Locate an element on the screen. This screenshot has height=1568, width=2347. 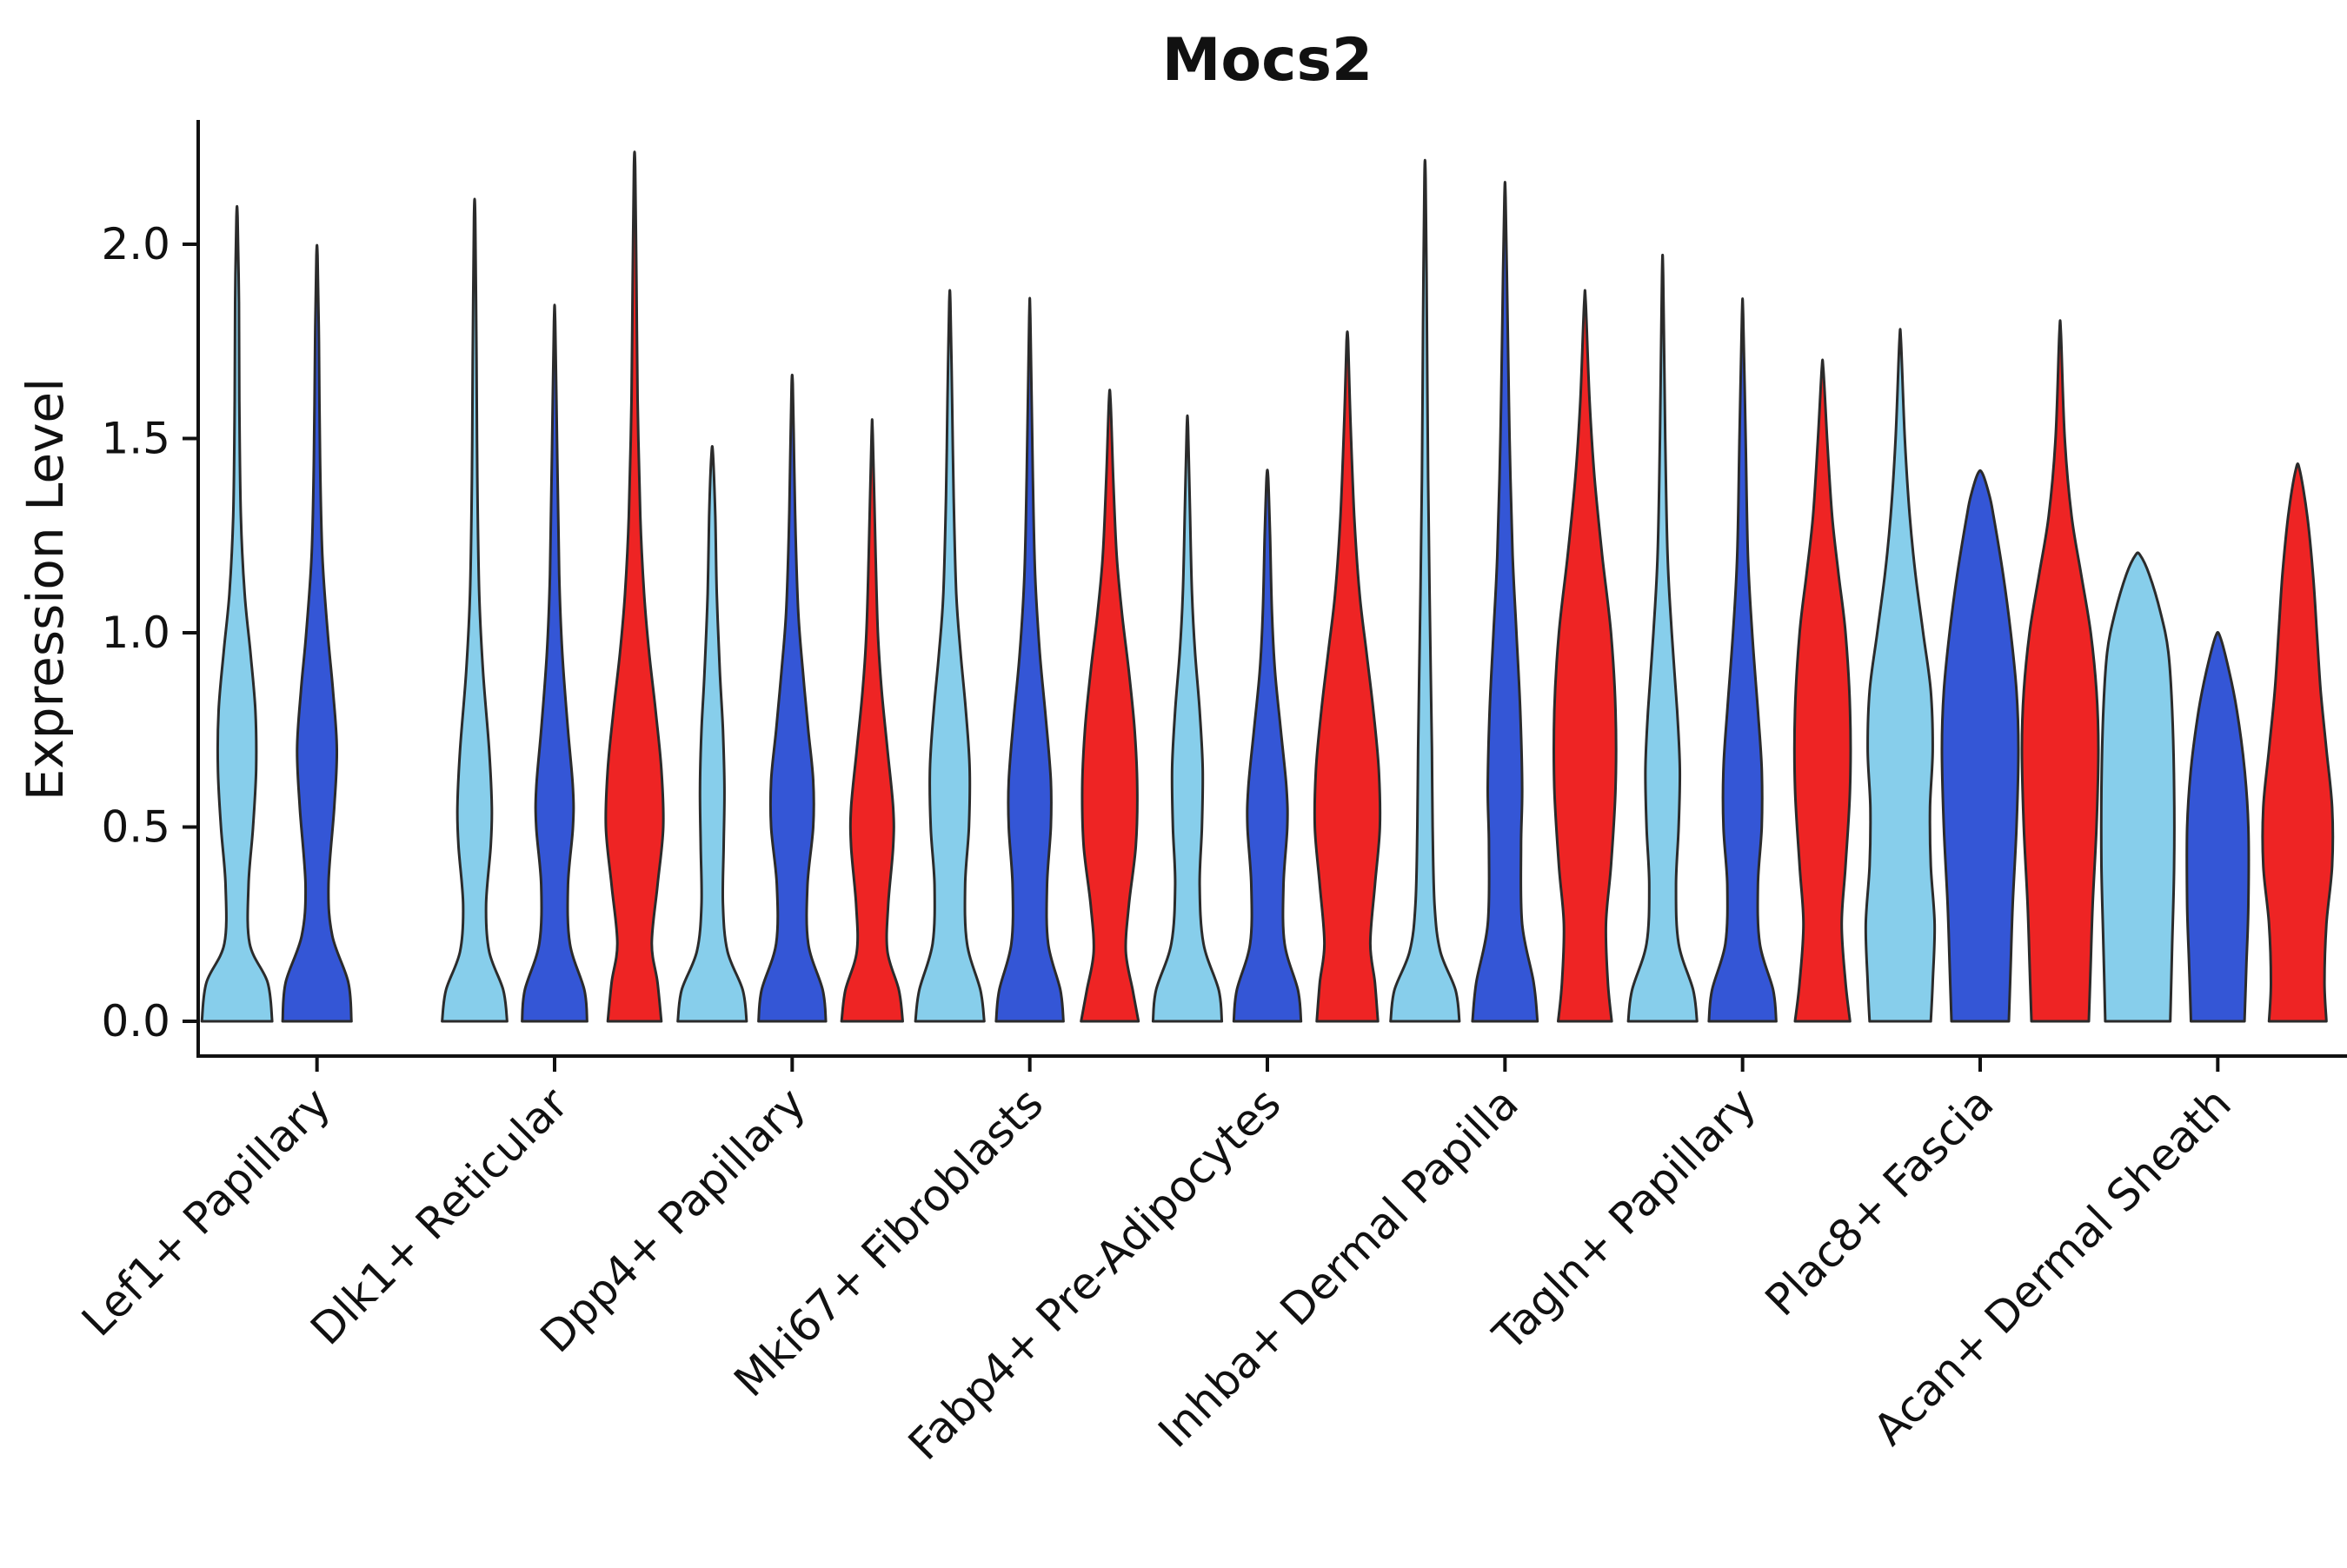
y-tick-label: 0.5 is located at coordinates (135, 827).